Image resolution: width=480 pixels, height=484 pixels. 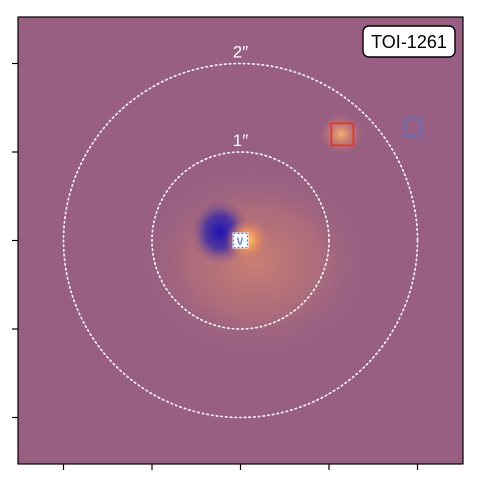 I want to click on ring-1arcsec, so click(x=240, y=240).